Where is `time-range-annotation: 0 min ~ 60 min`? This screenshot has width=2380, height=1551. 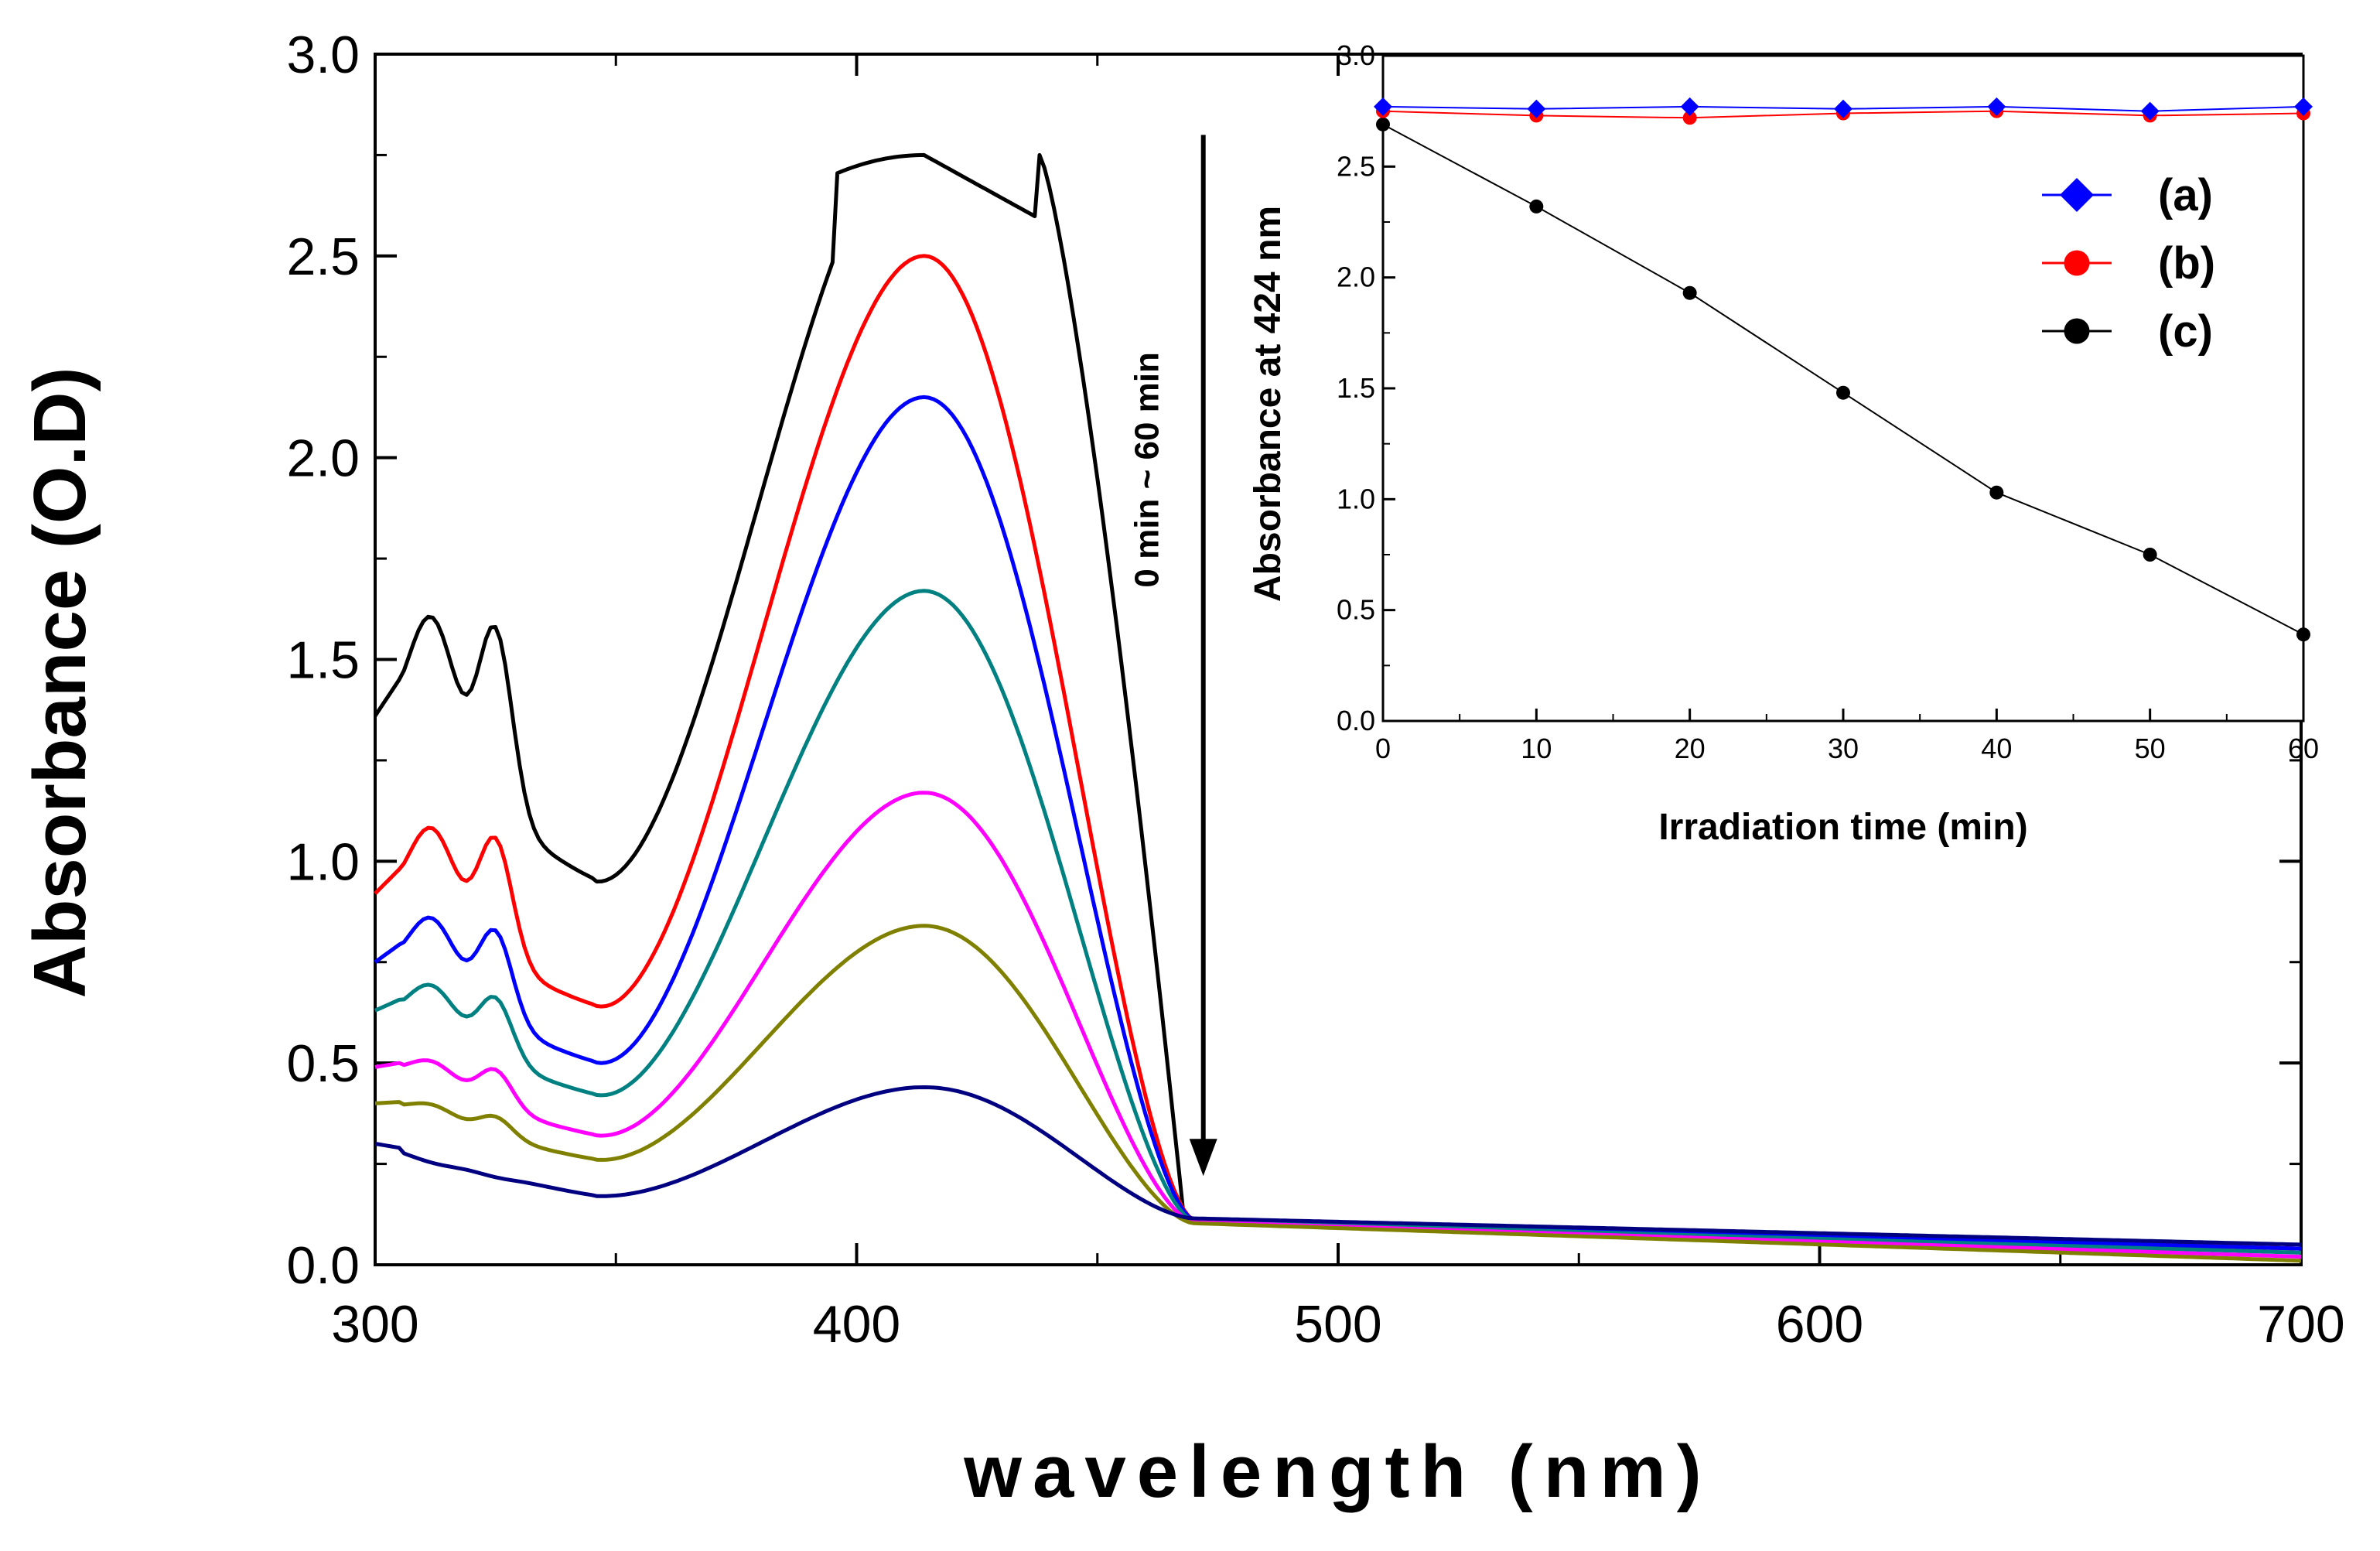 time-range-annotation: 0 min ~ 60 min is located at coordinates (1148, 469).